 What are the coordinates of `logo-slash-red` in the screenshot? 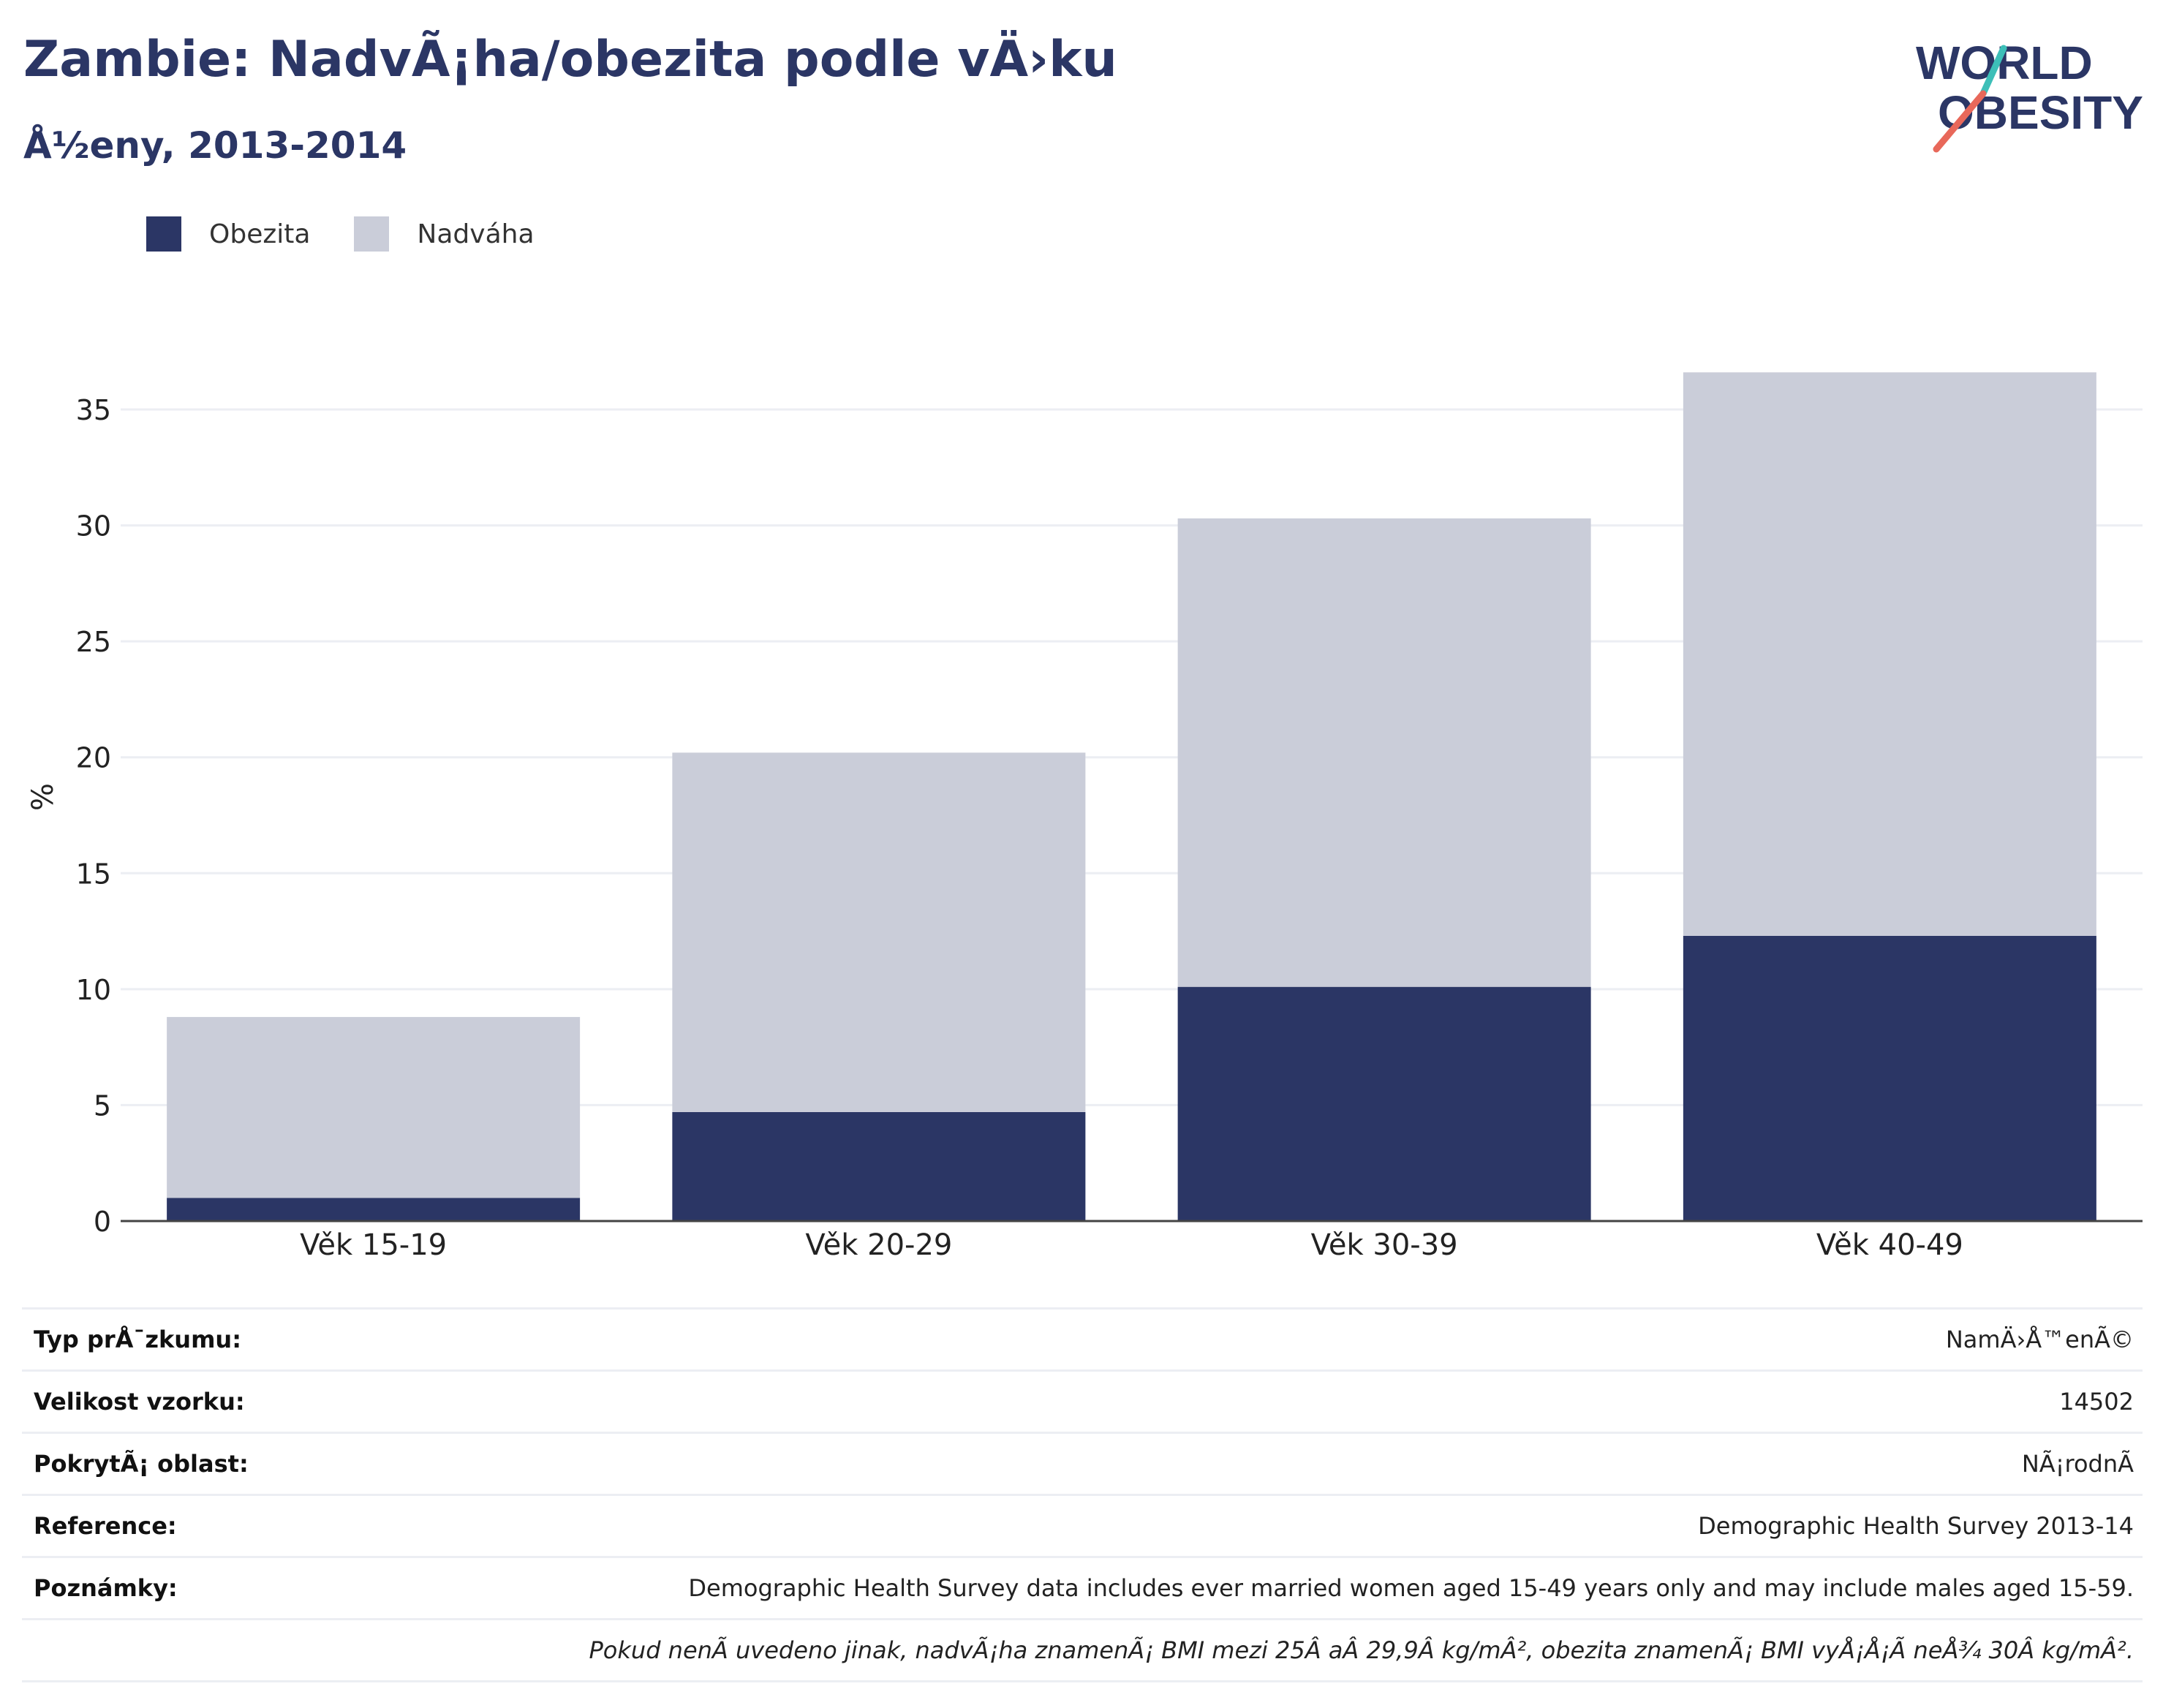 It's located at (1960, 121).